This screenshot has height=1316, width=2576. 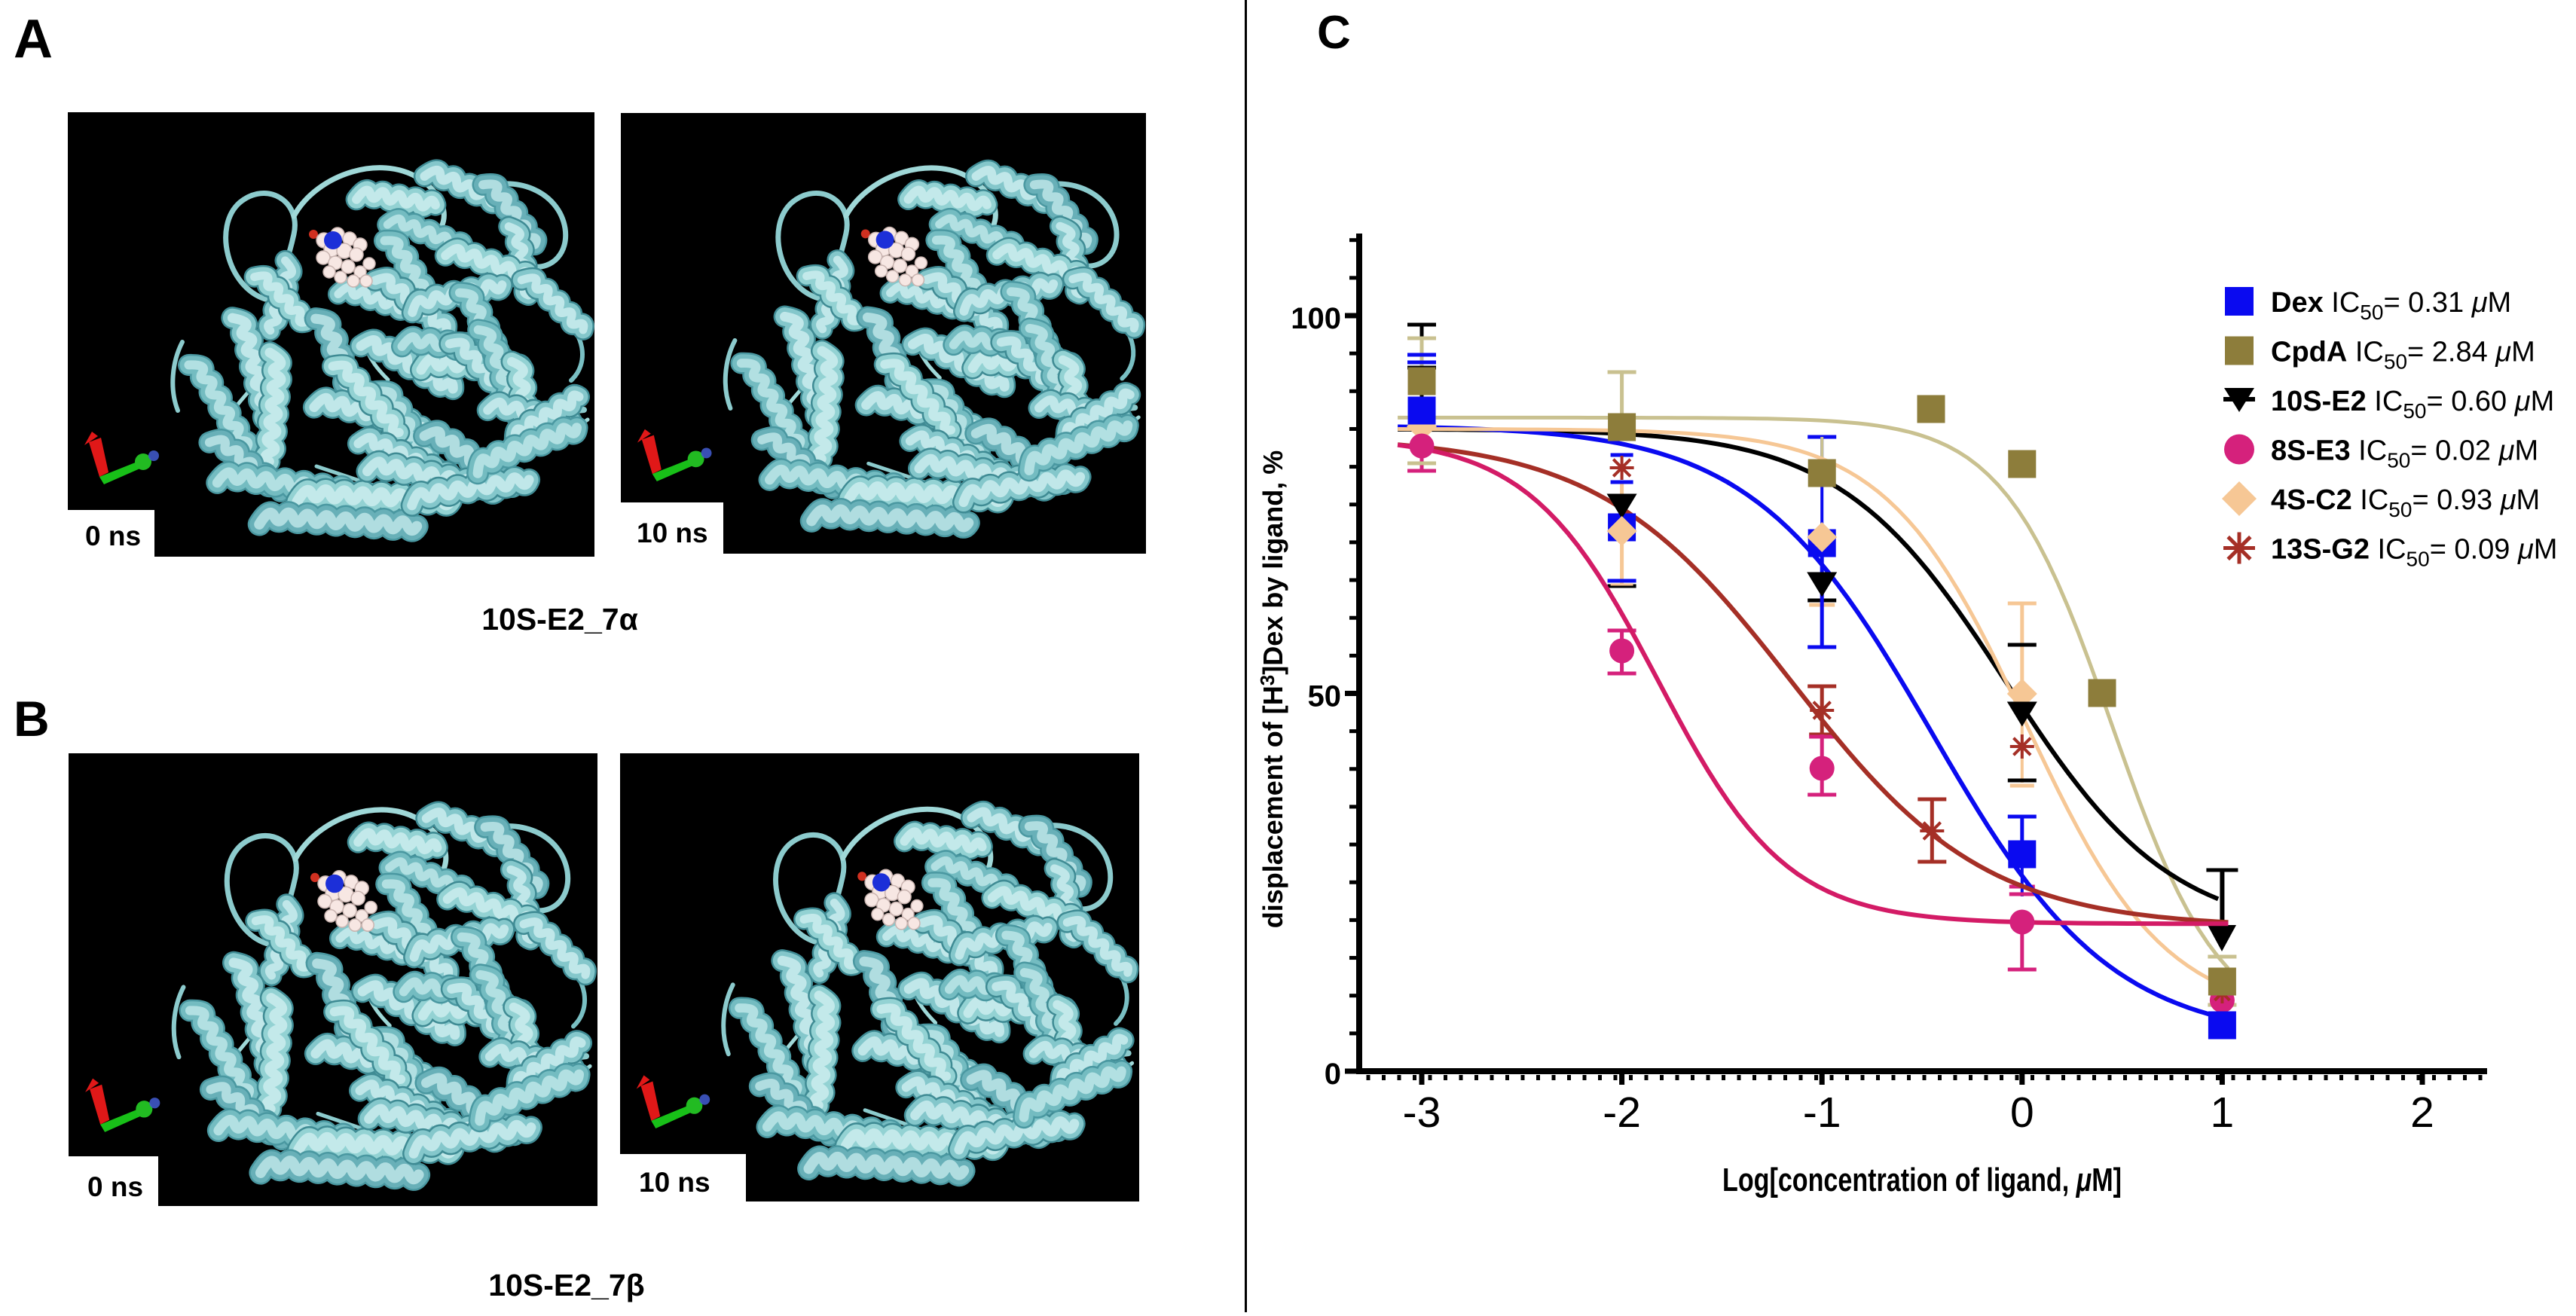 I want to click on svg-text: -1, so click(x=1822, y=1113).